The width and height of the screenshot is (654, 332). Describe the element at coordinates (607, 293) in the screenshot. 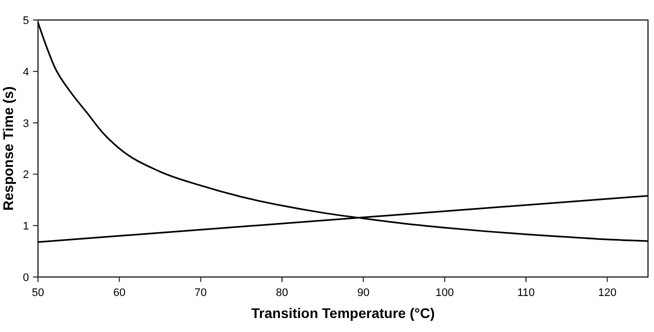

I see `x-tick-label: 120` at that location.